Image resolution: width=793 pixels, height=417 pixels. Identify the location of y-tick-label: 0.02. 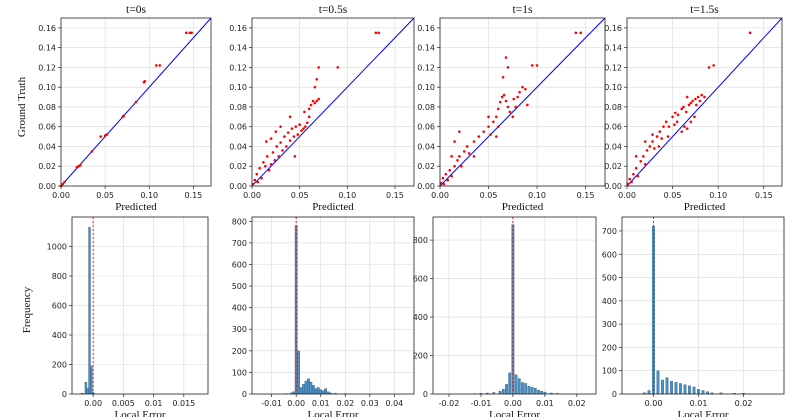
(47, 166).